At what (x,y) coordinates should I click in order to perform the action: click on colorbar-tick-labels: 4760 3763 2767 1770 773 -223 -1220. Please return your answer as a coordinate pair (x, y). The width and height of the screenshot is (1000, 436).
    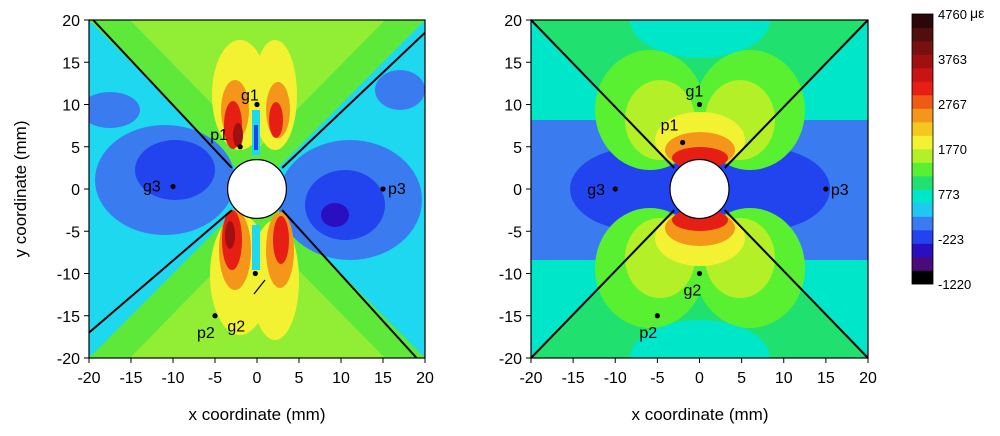
    Looking at the image, I should click on (954, 149).